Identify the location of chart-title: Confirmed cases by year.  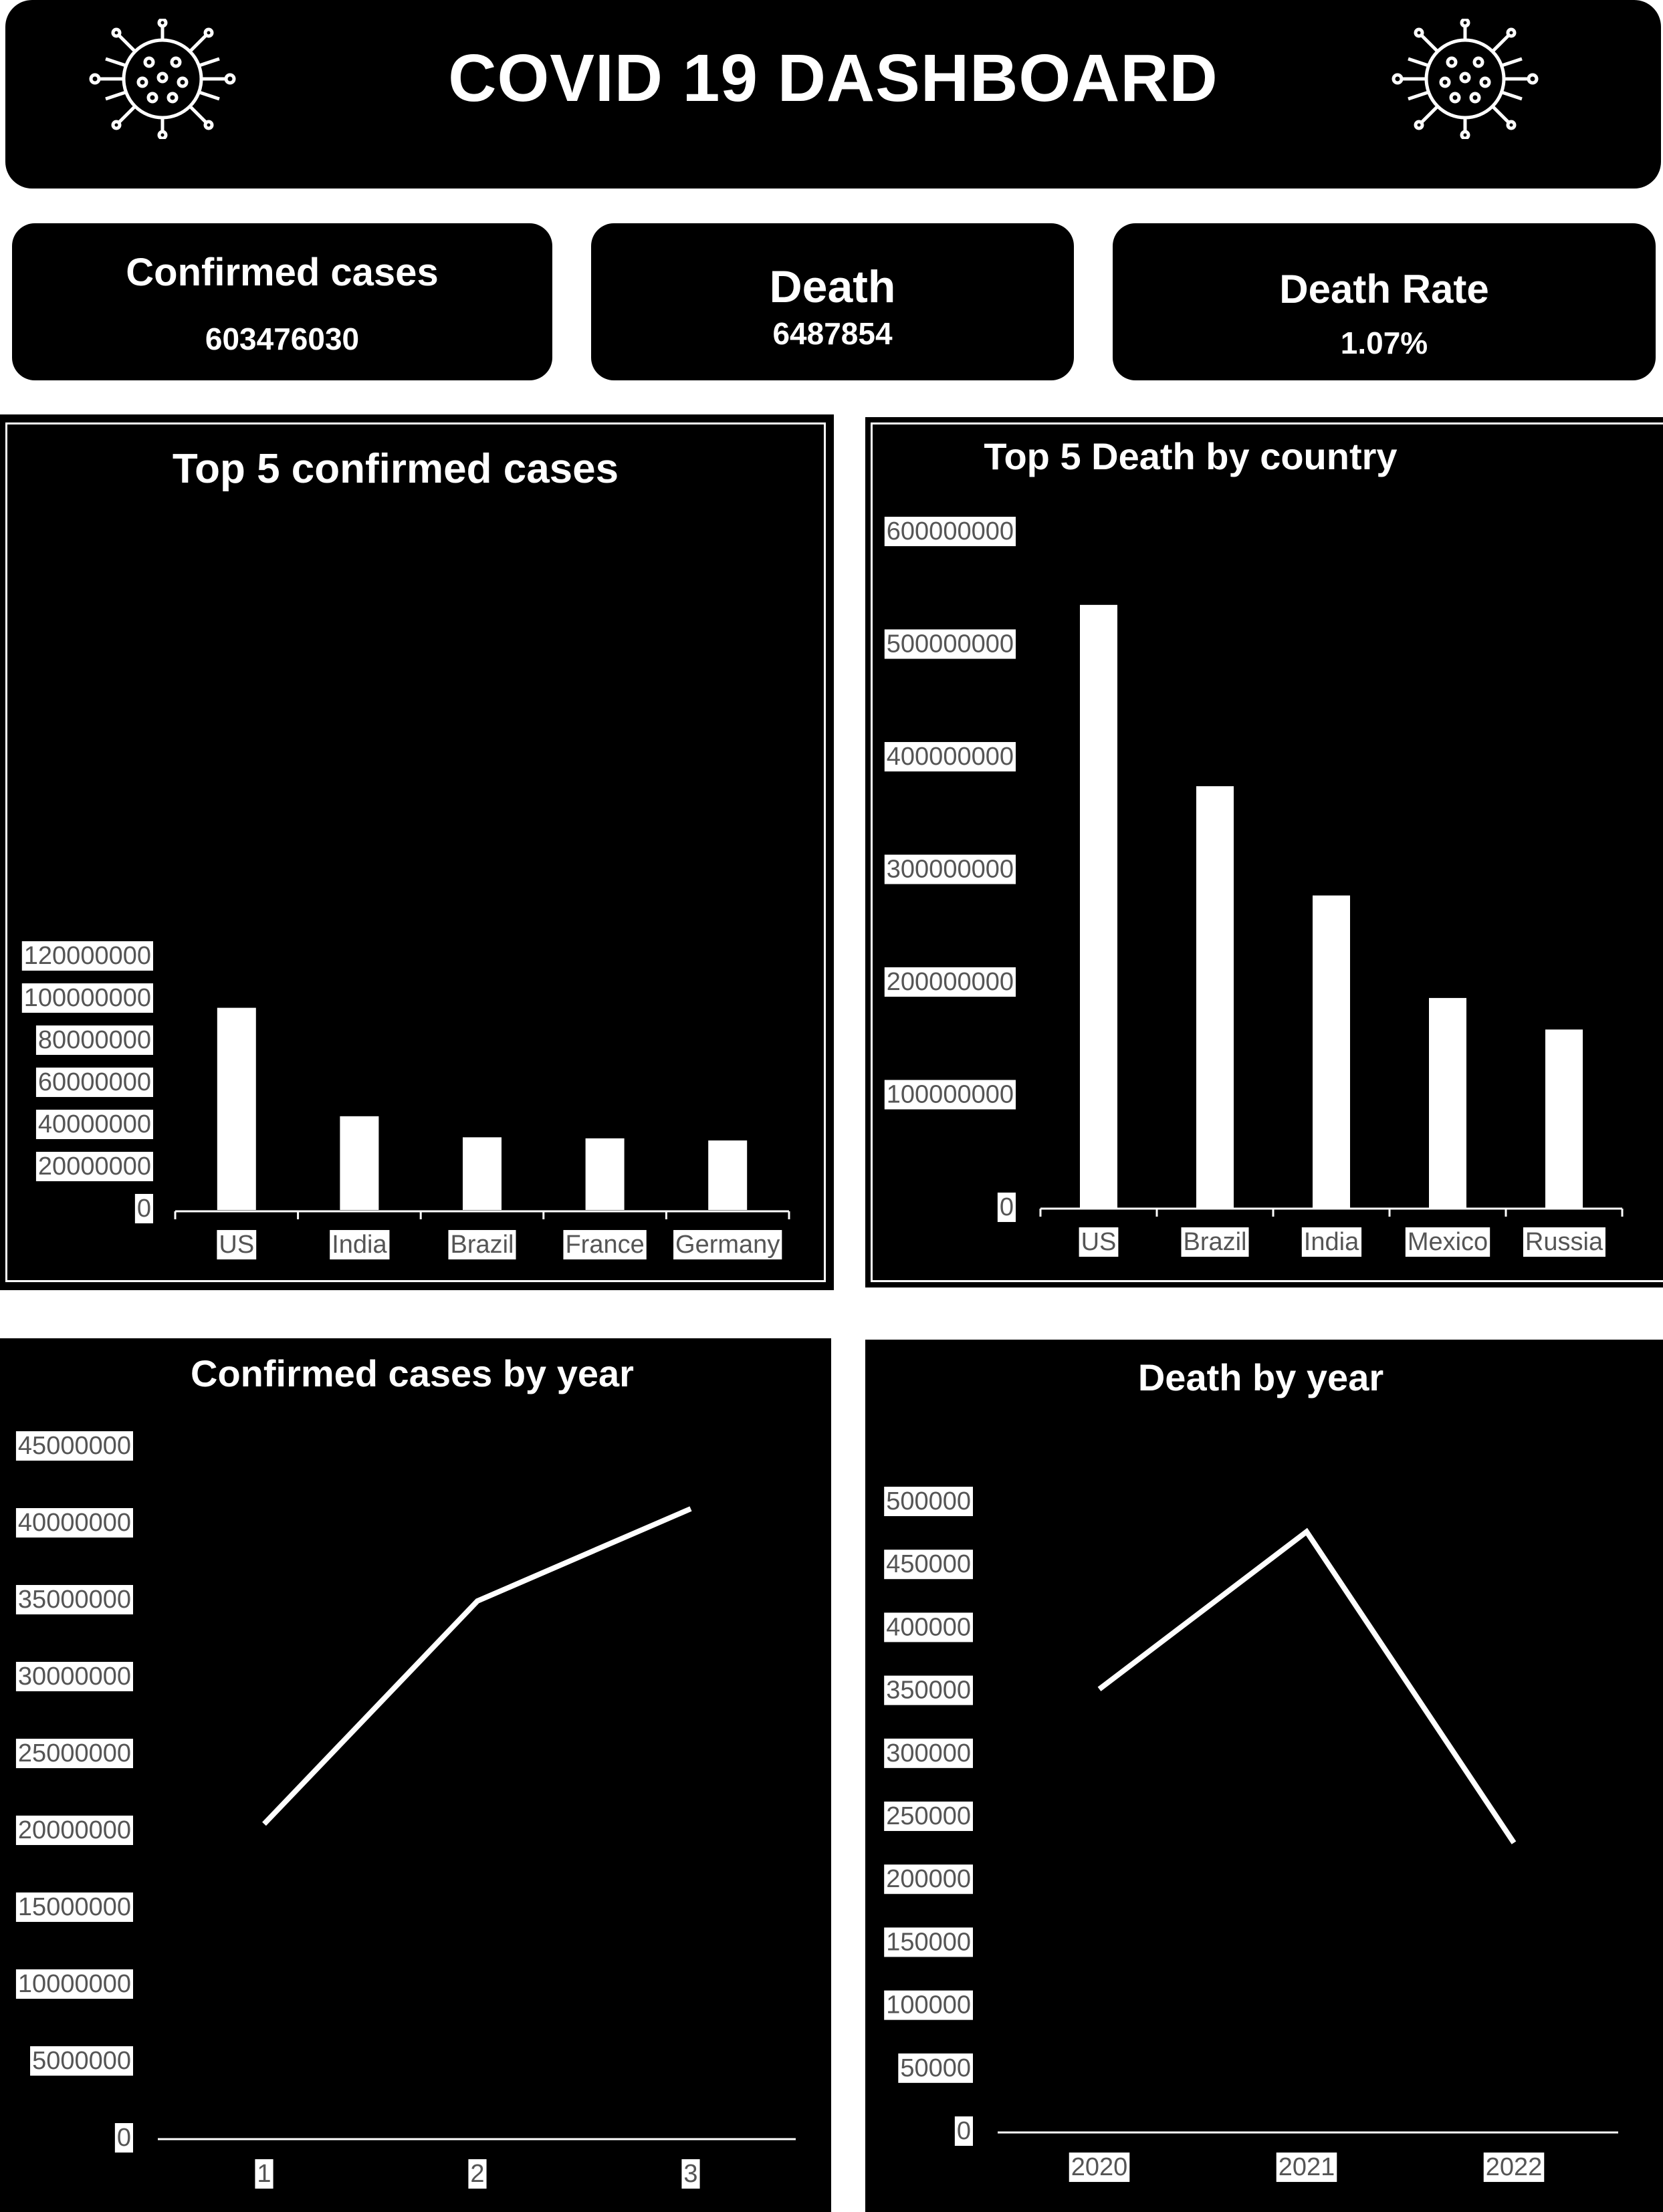
(412, 1373).